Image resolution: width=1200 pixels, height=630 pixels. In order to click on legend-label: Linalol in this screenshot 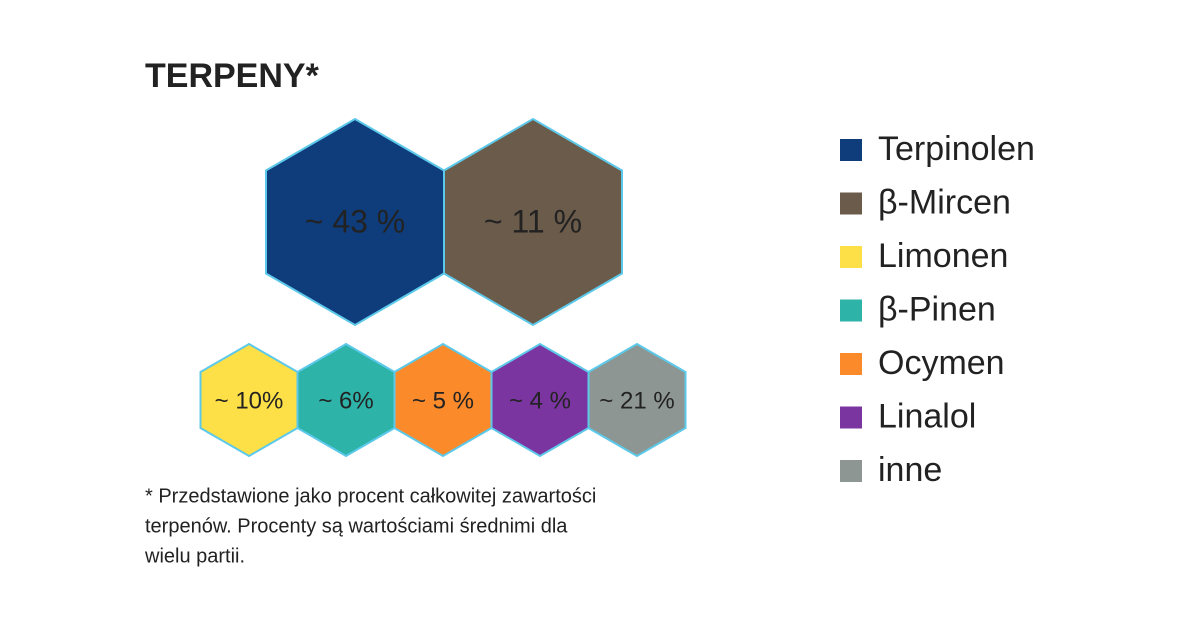, I will do `click(927, 416)`.